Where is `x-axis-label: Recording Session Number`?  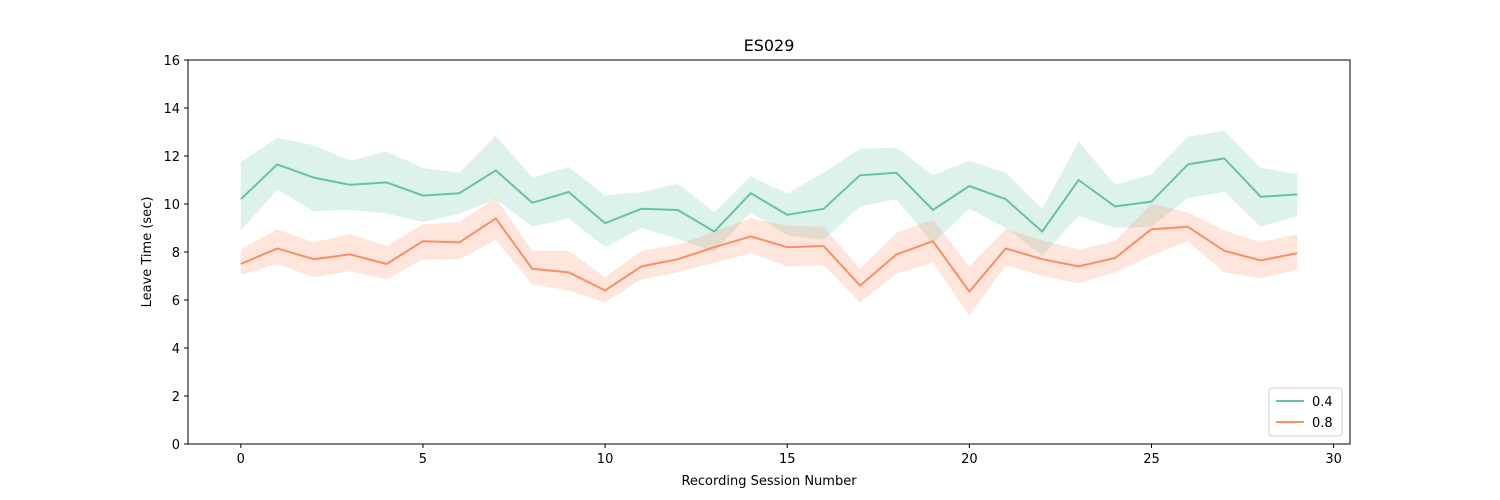
x-axis-label: Recording Session Number is located at coordinates (769, 481).